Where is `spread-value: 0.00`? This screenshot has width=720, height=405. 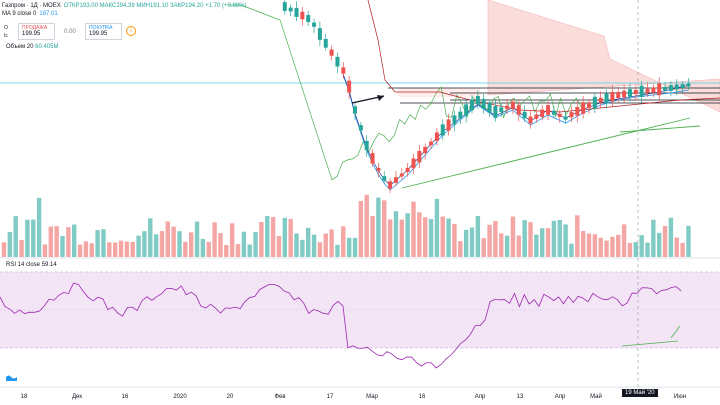
spread-value: 0.00 is located at coordinates (70, 31).